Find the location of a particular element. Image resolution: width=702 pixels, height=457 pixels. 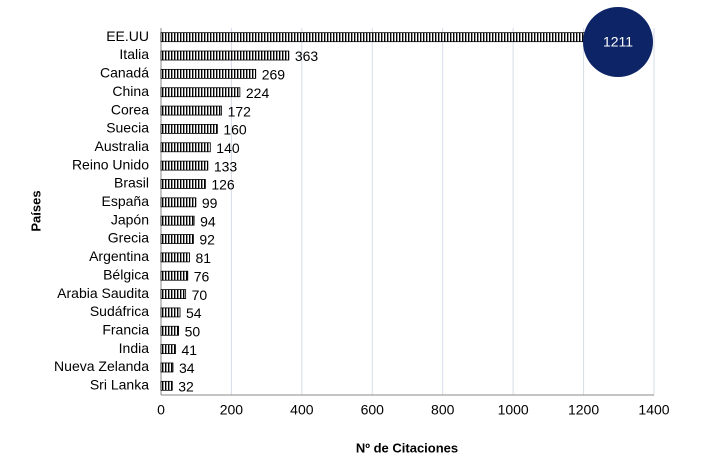

y-axis-label: Países is located at coordinates (35, 210).